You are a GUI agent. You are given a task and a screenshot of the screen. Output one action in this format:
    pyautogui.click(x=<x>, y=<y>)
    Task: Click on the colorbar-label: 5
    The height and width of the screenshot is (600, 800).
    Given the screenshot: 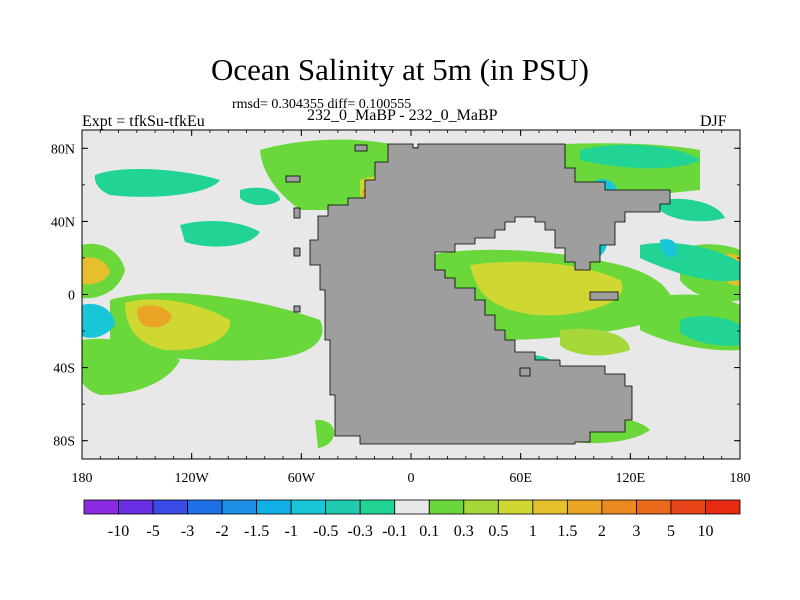 What is the action you would take?
    pyautogui.click(x=671, y=531)
    